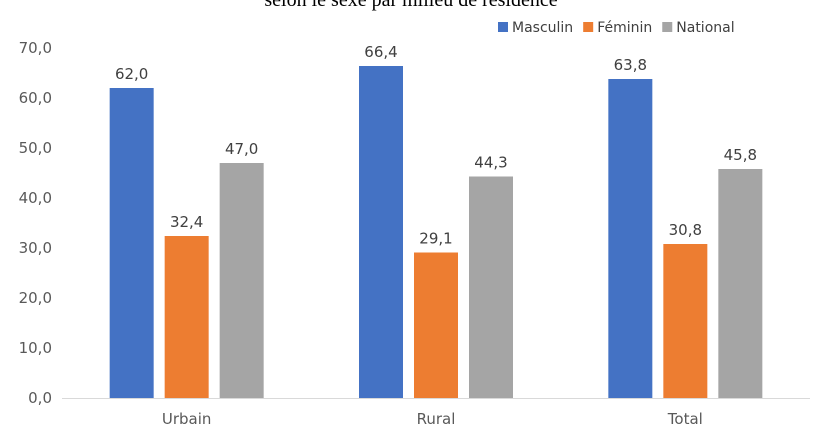  Describe the element at coordinates (436, 418) in the screenshot. I see `category-label: Rural` at that location.